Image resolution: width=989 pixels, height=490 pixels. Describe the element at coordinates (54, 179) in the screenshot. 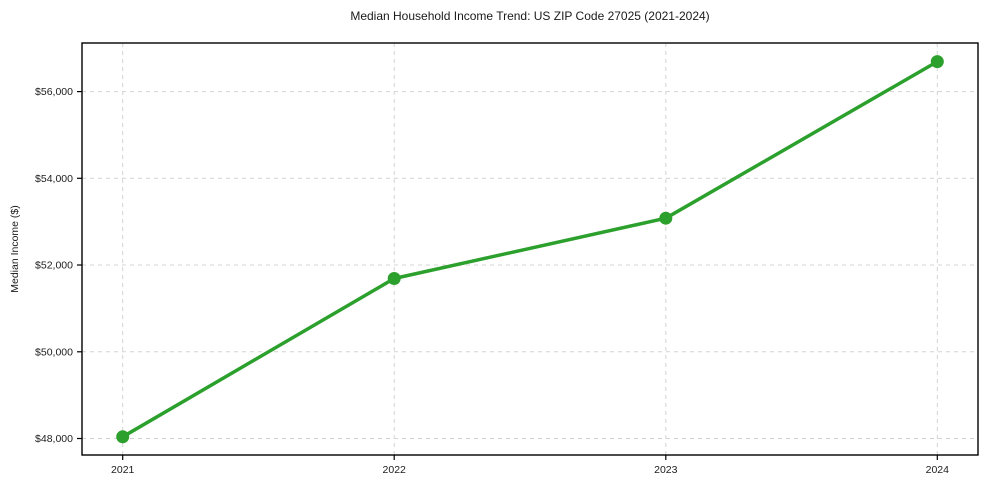

I see `y-tick-label: $54,000` at that location.